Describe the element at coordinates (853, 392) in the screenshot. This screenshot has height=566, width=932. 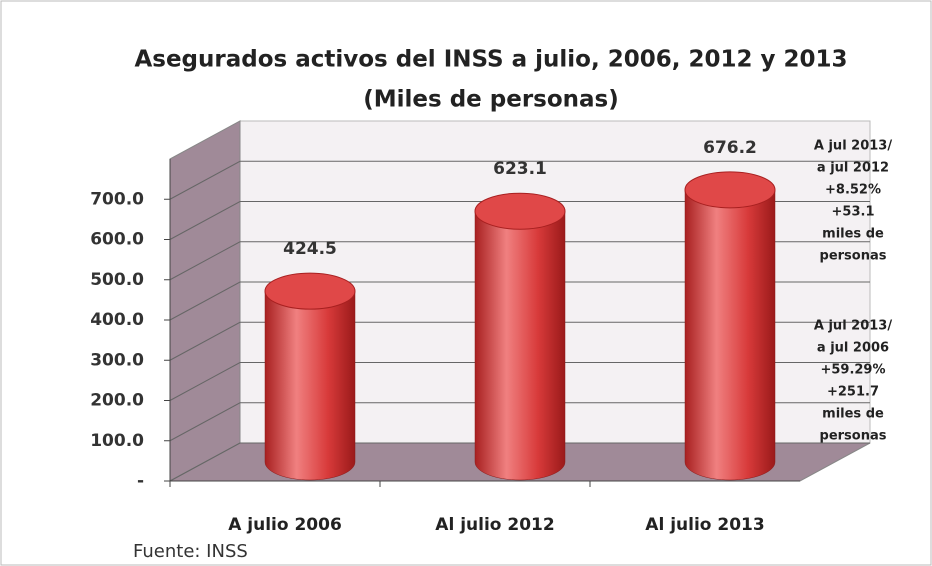
I see `annotation: +251.7` at that location.